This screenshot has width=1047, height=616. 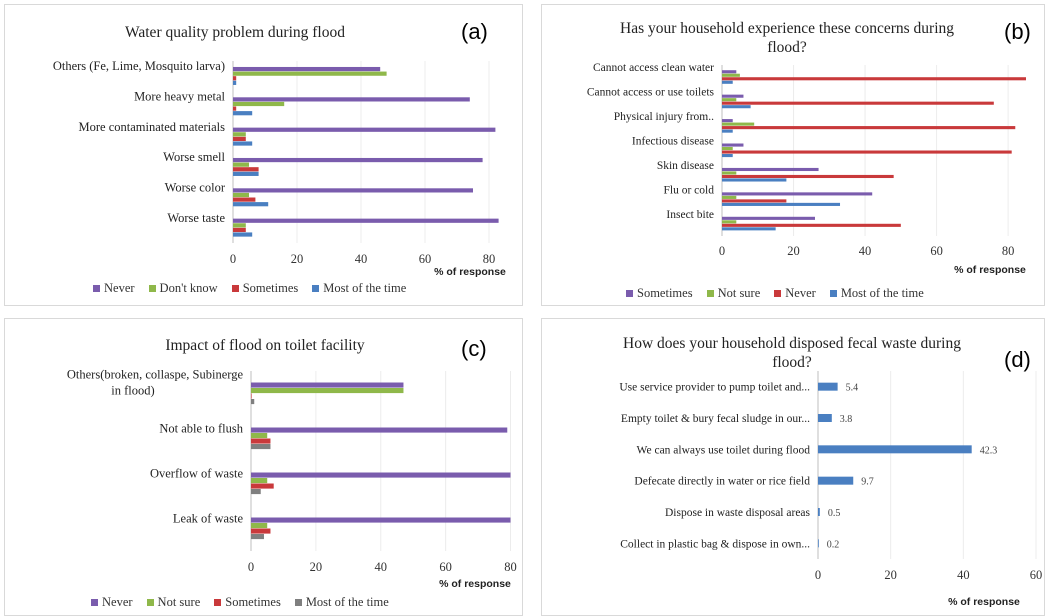 What do you see at coordinates (867, 152) in the screenshot?
I see `bar-never-infectious-disease` at bounding box center [867, 152].